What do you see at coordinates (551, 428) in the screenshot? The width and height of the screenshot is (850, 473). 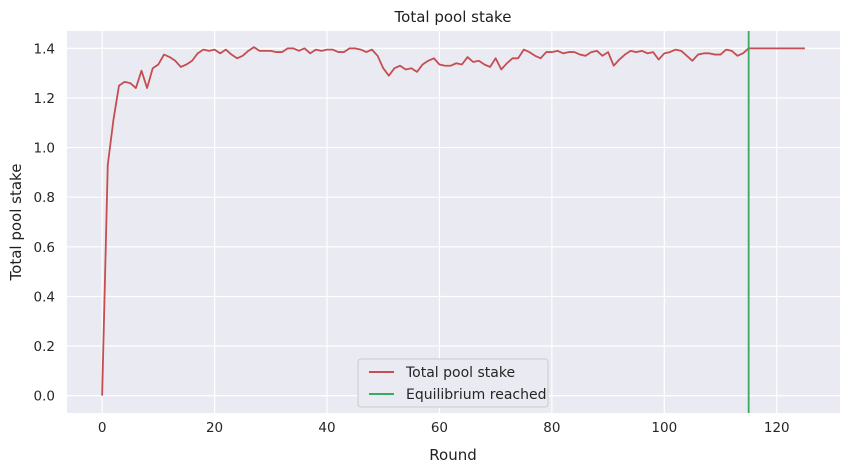 I see `x-tick-label: 80` at bounding box center [551, 428].